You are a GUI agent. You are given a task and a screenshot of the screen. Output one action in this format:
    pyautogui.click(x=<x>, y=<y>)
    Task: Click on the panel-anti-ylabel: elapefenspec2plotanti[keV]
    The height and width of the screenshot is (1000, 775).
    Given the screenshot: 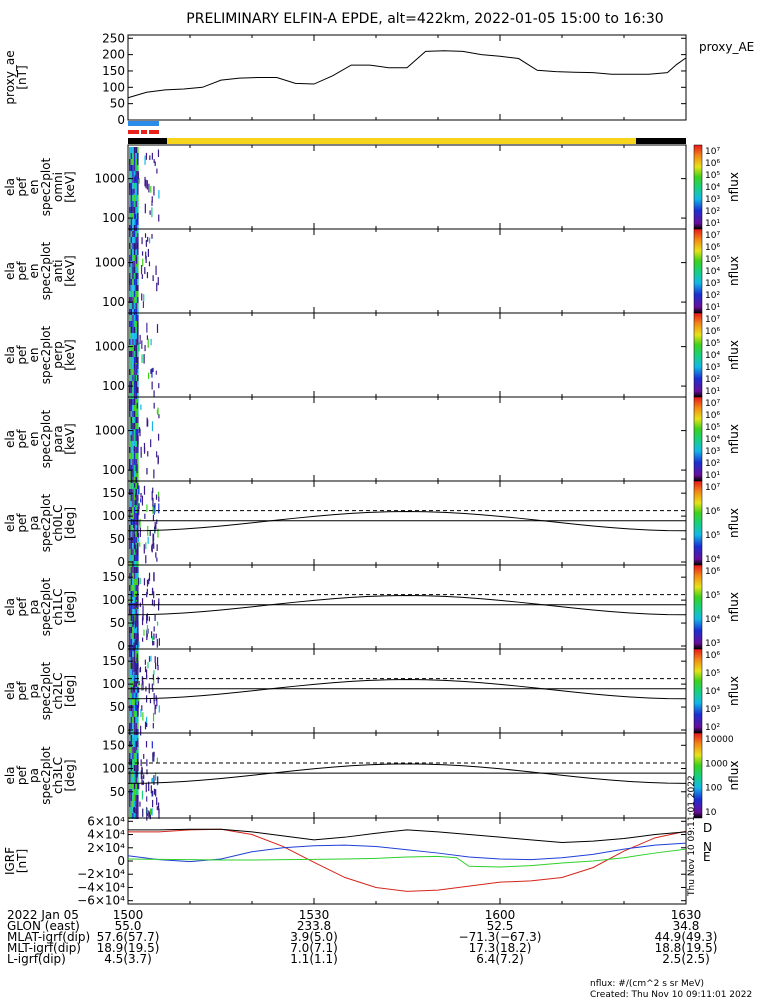 What is the action you would take?
    pyautogui.click(x=40, y=270)
    